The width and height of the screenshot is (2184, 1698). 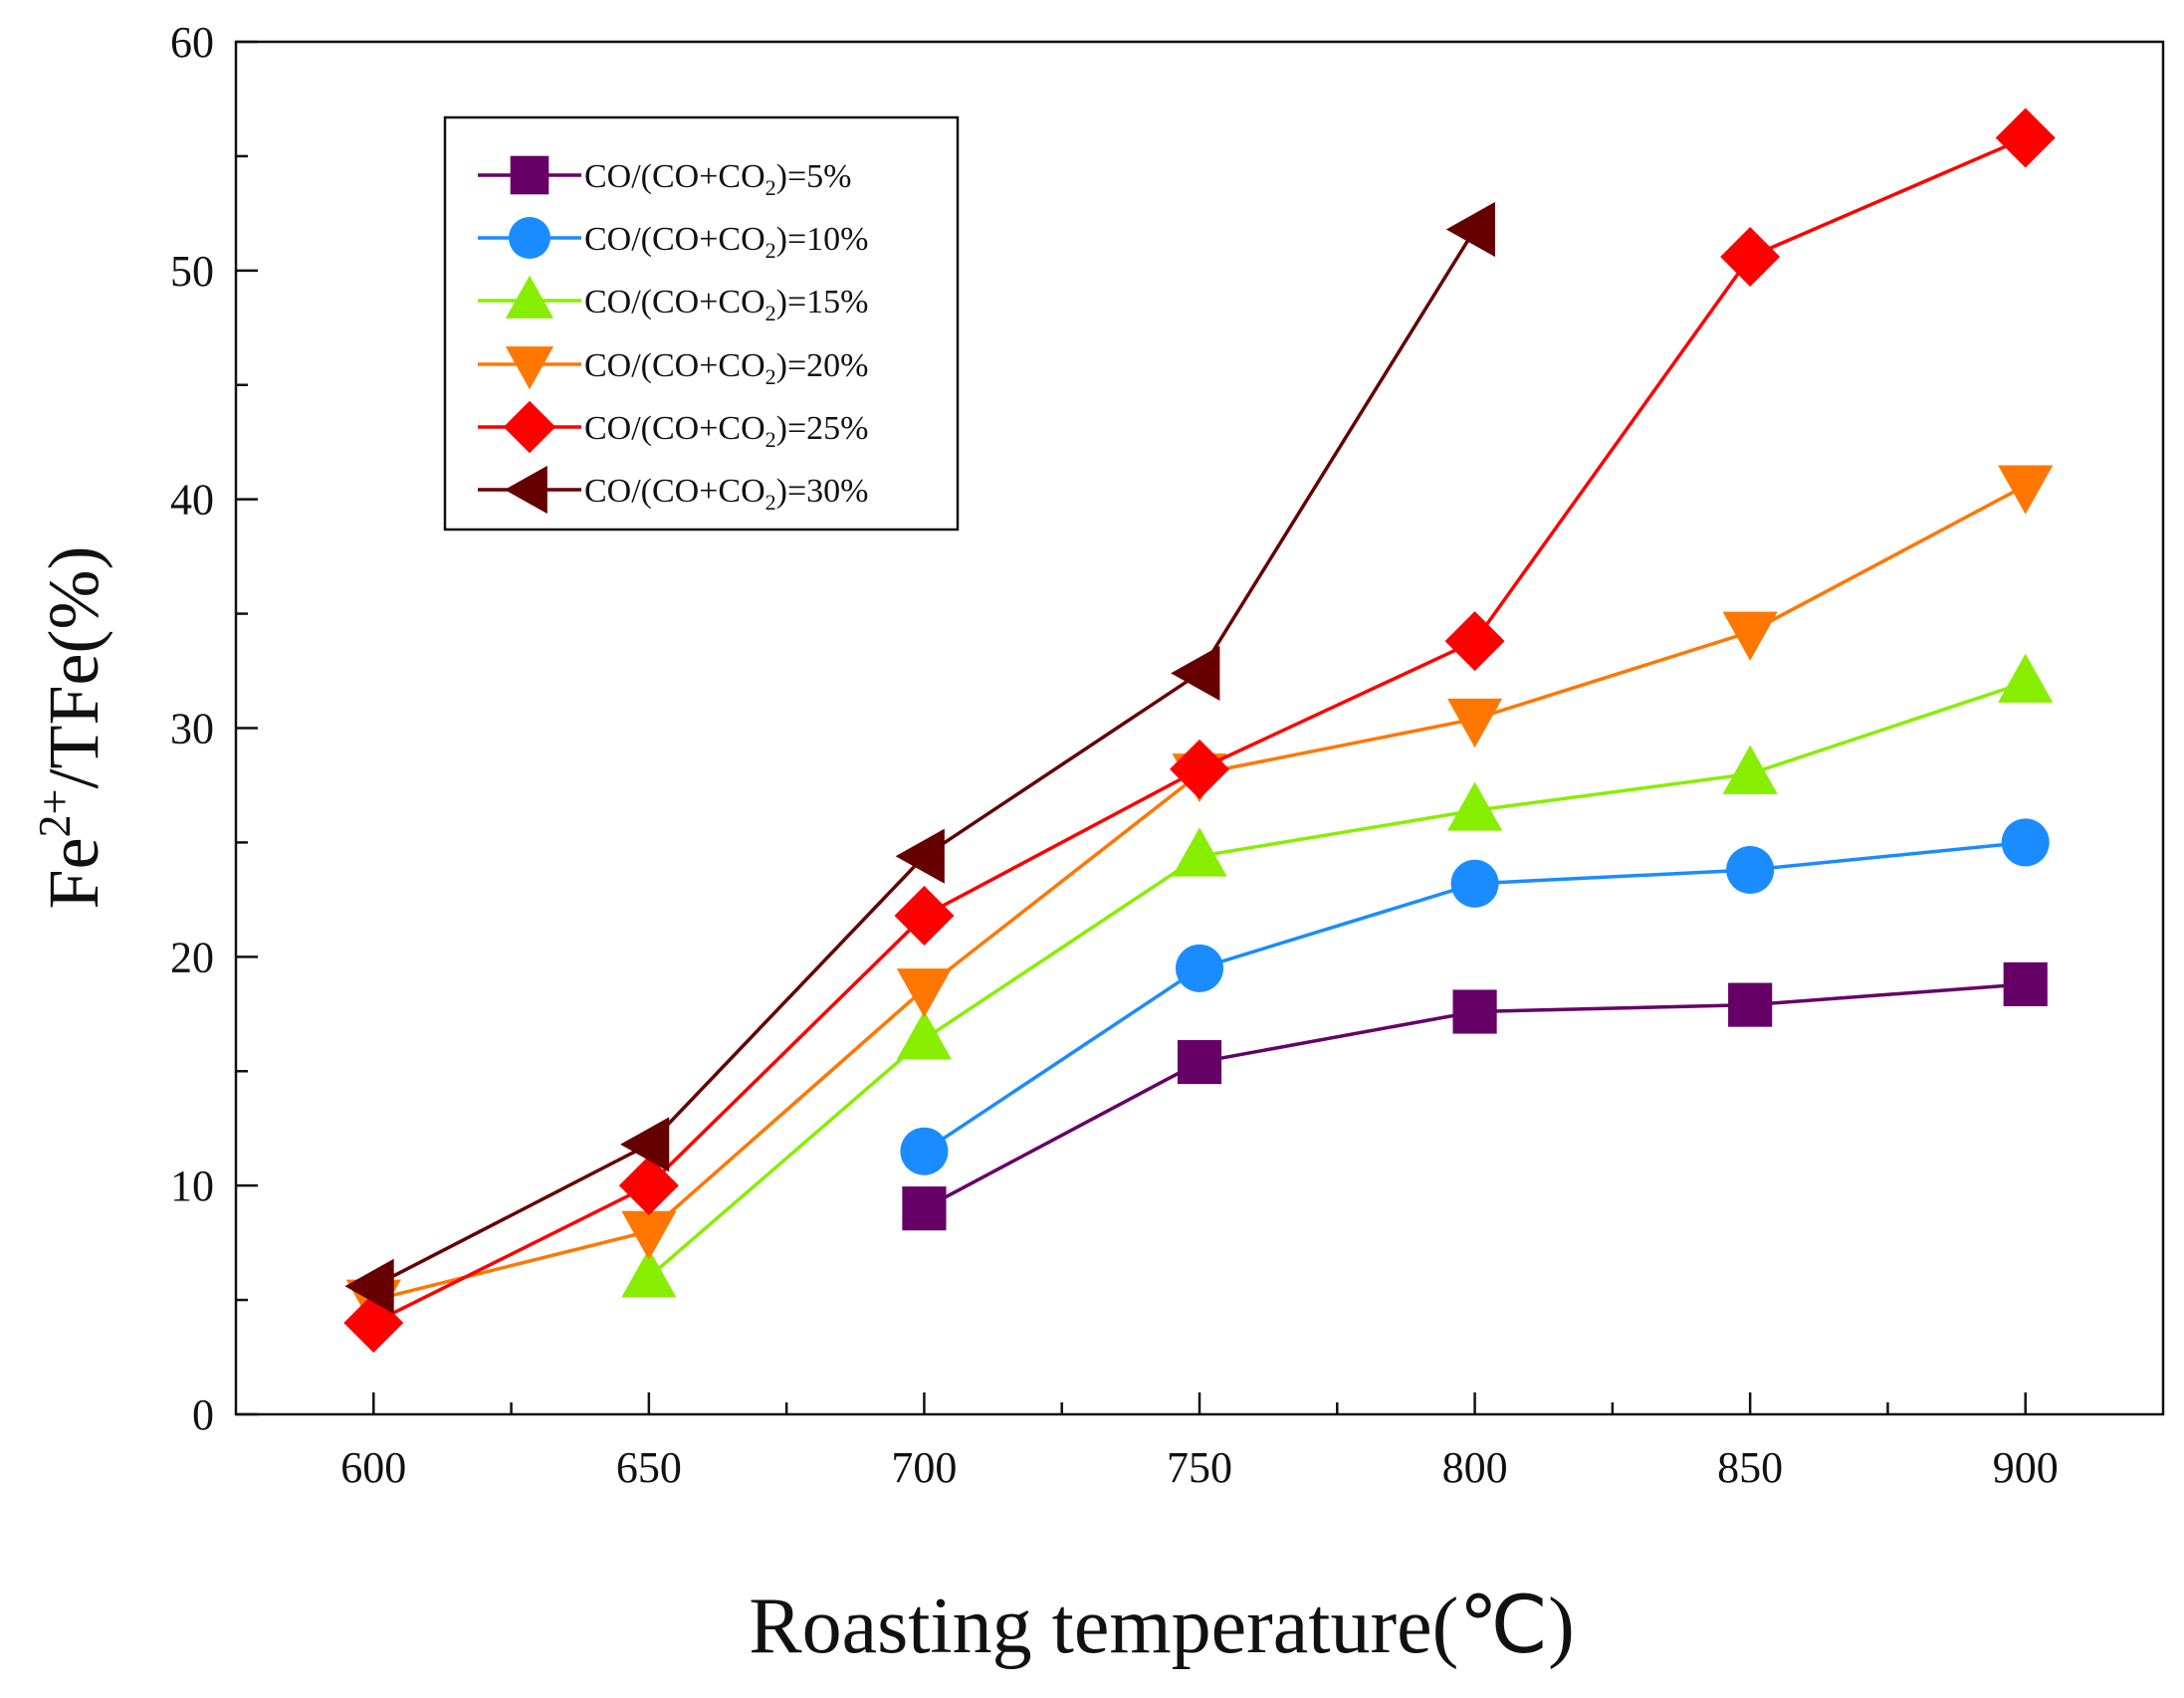 I want to click on x-tick-label: 800, so click(x=1475, y=1467).